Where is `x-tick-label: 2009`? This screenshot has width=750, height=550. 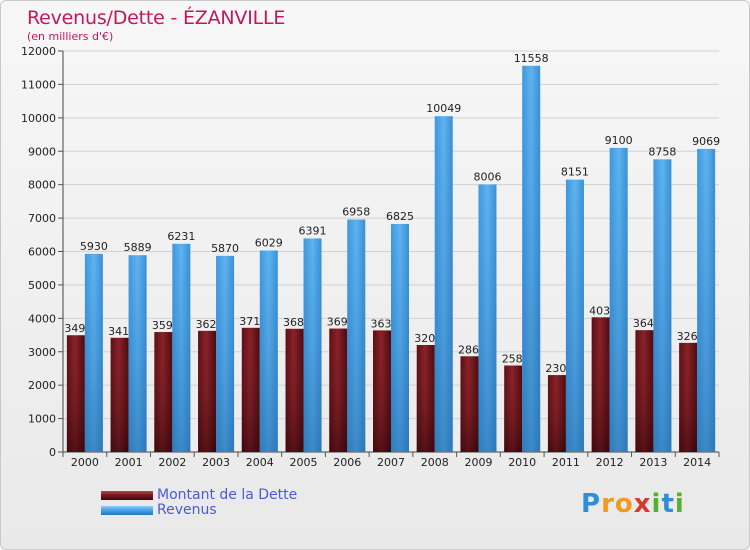
x-tick-label: 2009 is located at coordinates (478, 462).